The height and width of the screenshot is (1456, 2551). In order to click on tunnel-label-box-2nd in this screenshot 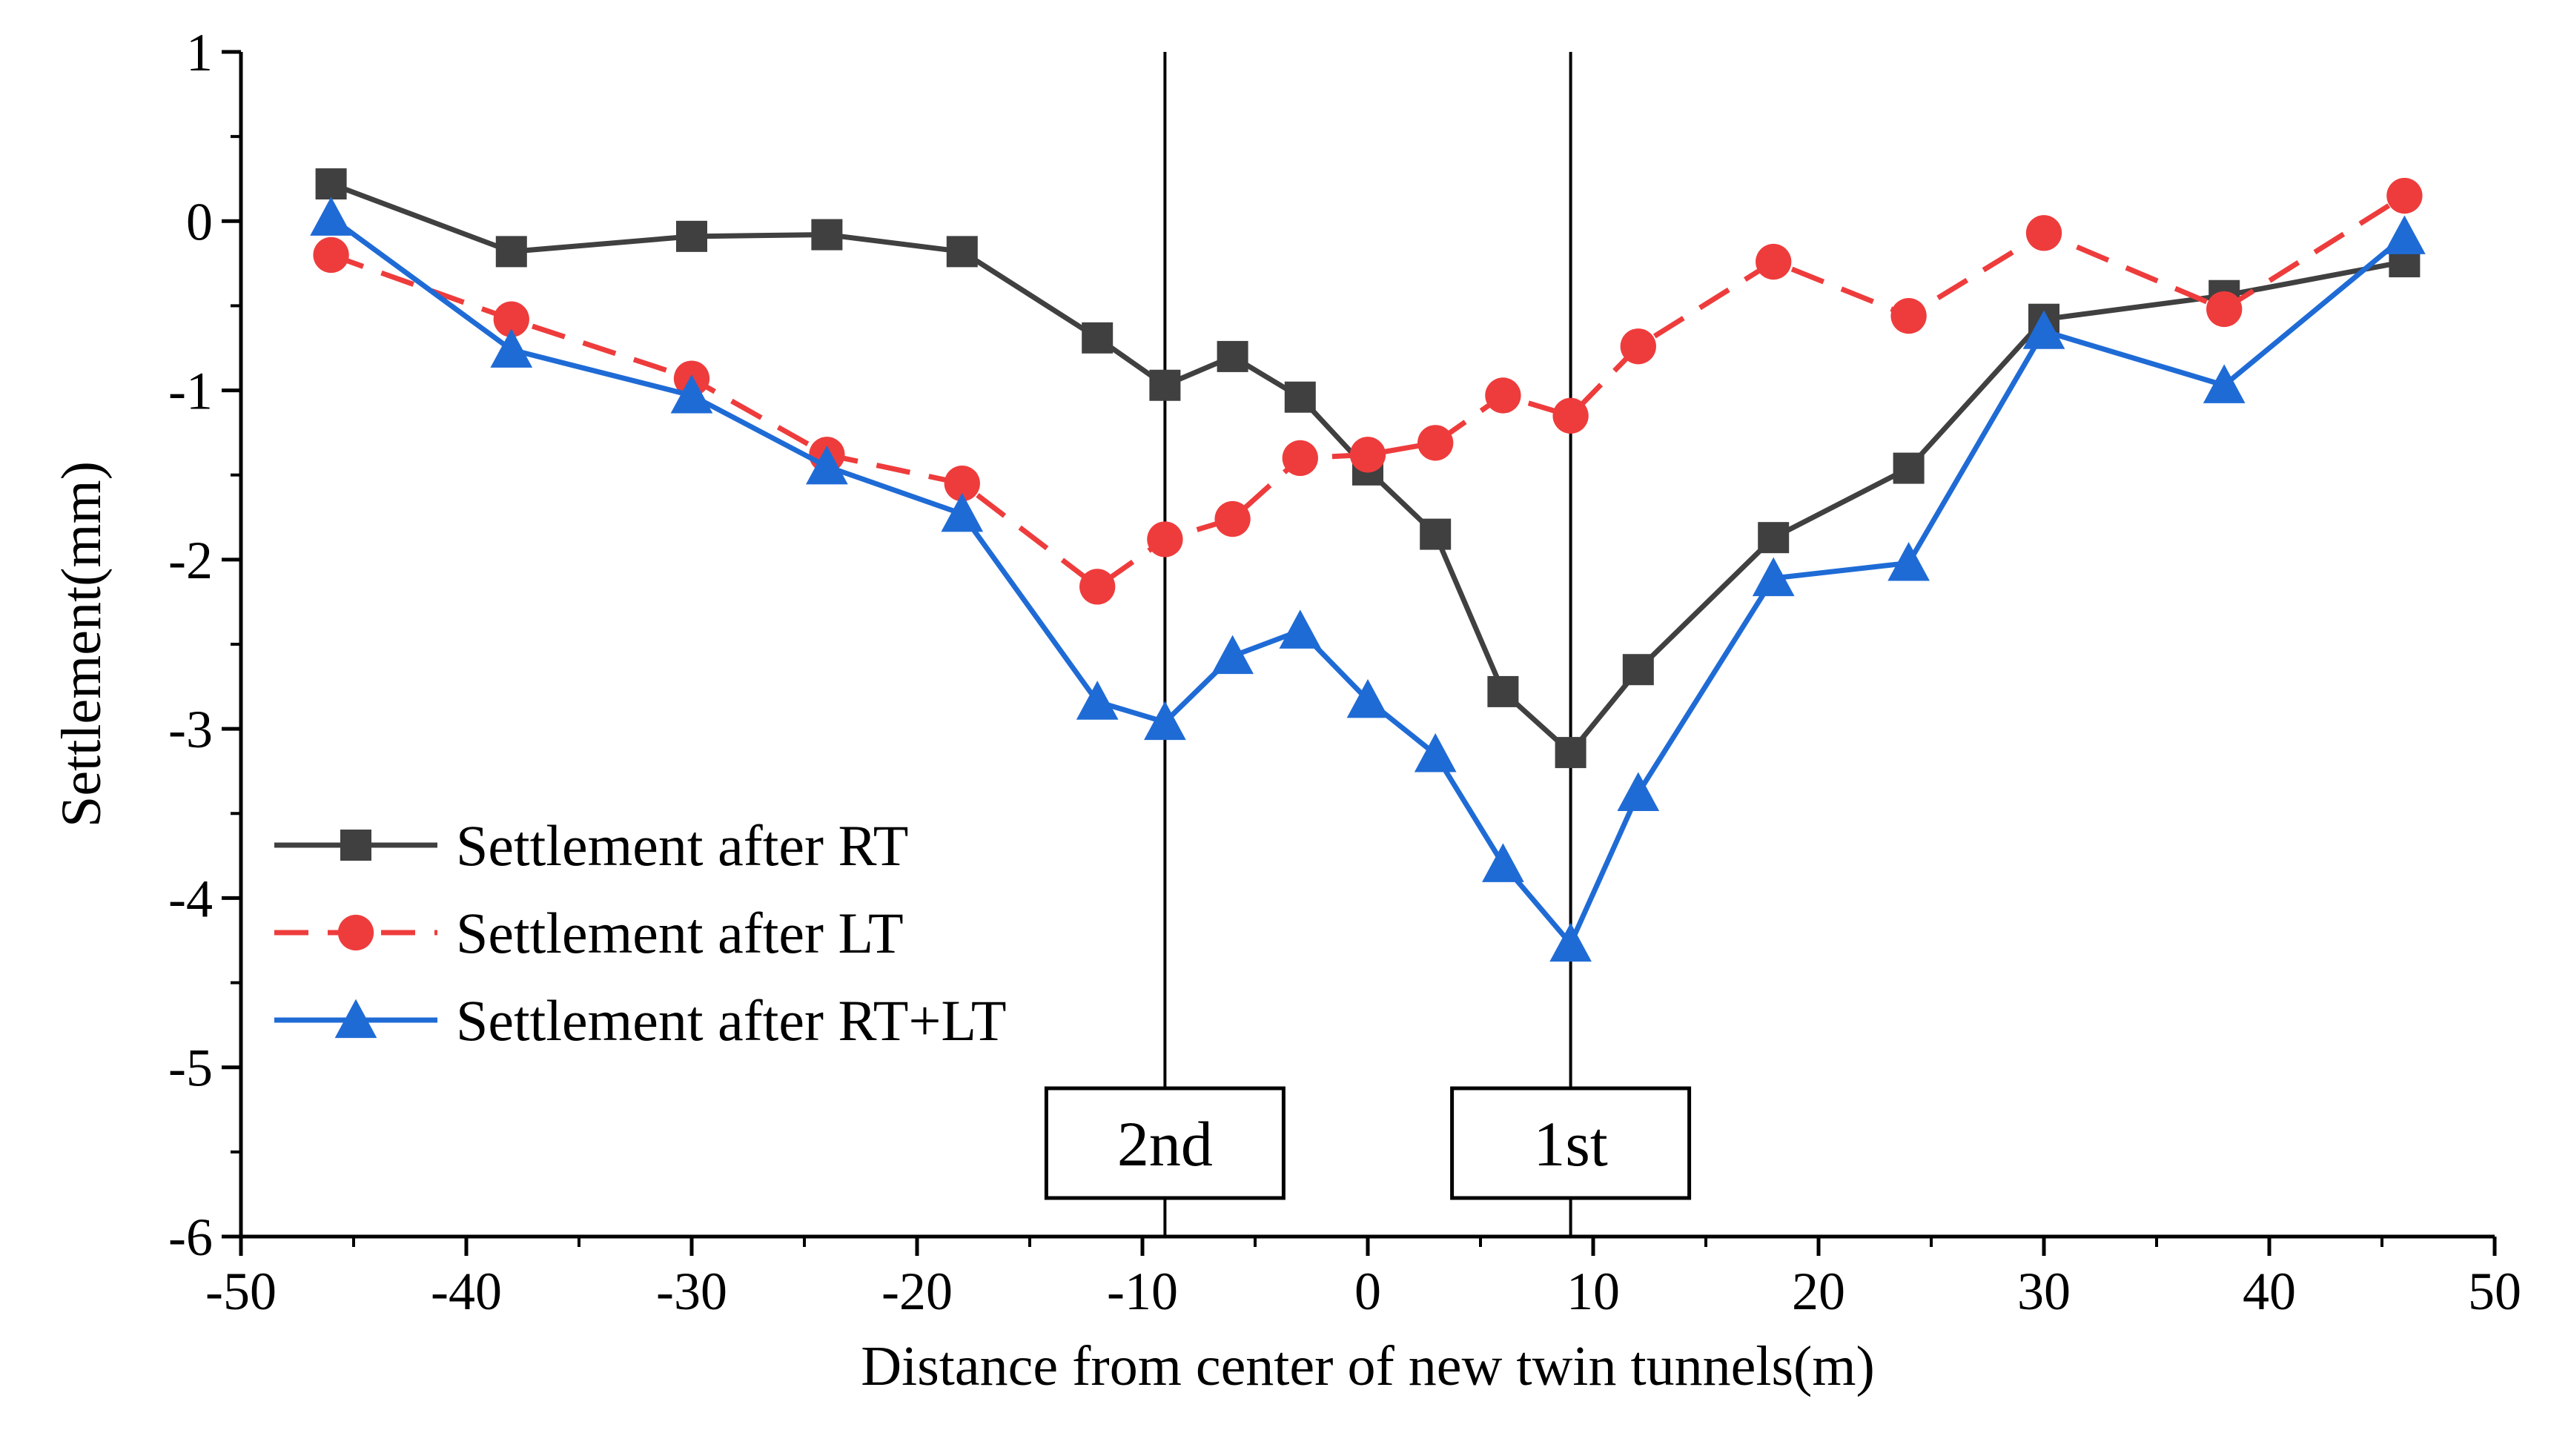, I will do `click(1165, 1143)`.